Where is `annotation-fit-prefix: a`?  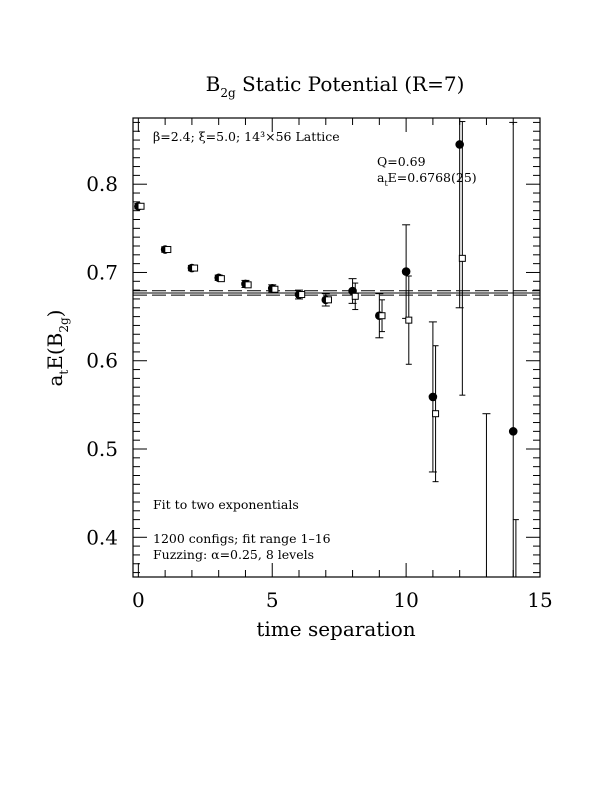
annotation-fit-prefix: a is located at coordinates (381, 177).